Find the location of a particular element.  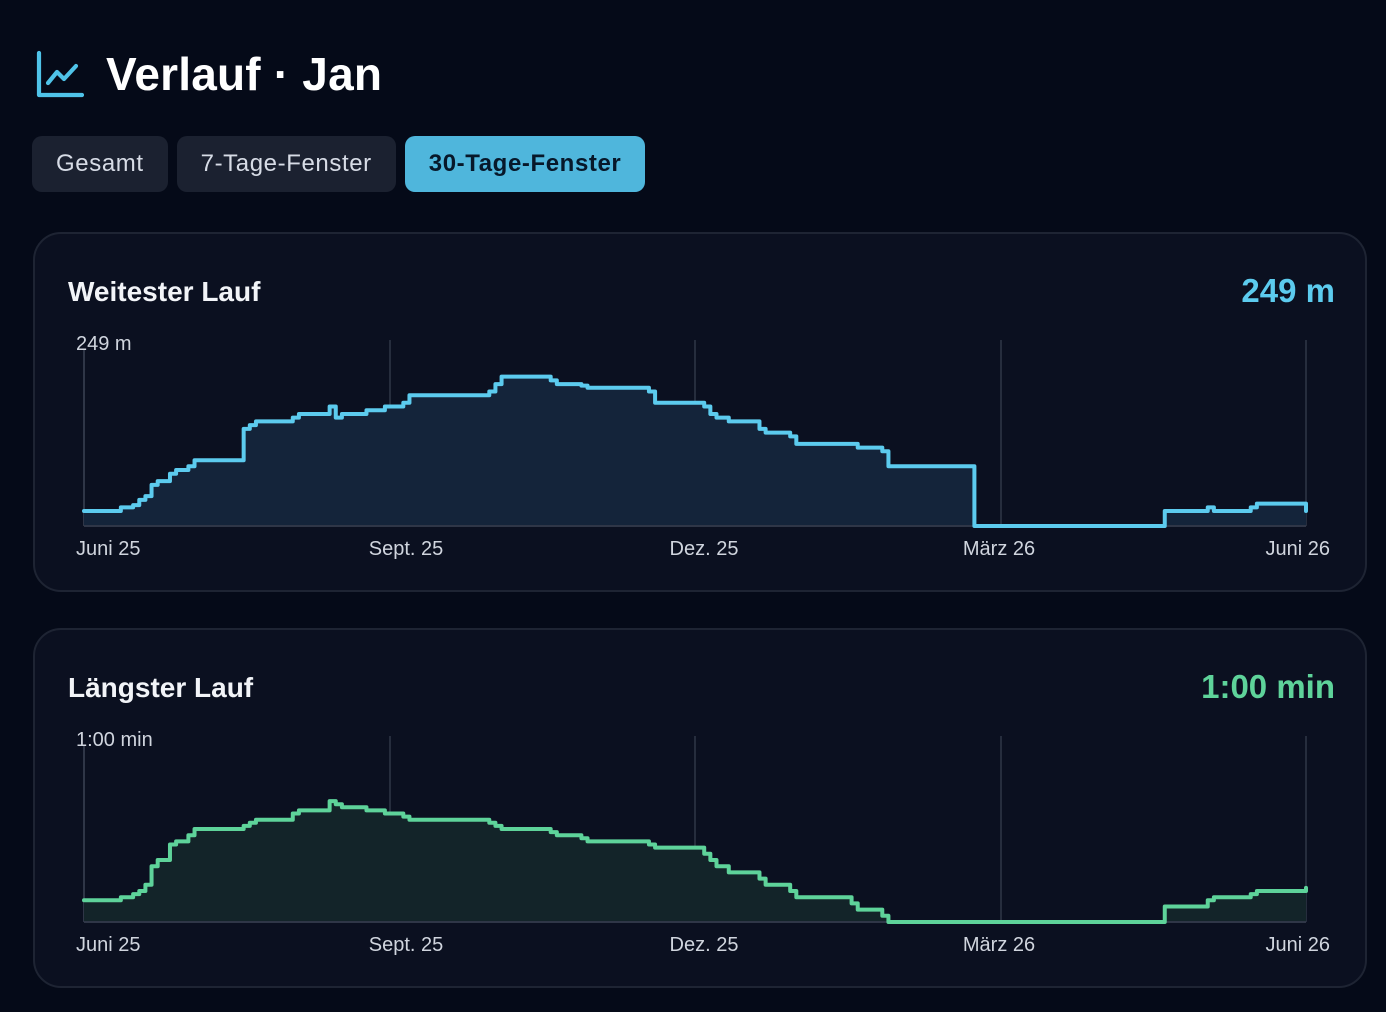

card-title: Weitester Lauf is located at coordinates (164, 291).